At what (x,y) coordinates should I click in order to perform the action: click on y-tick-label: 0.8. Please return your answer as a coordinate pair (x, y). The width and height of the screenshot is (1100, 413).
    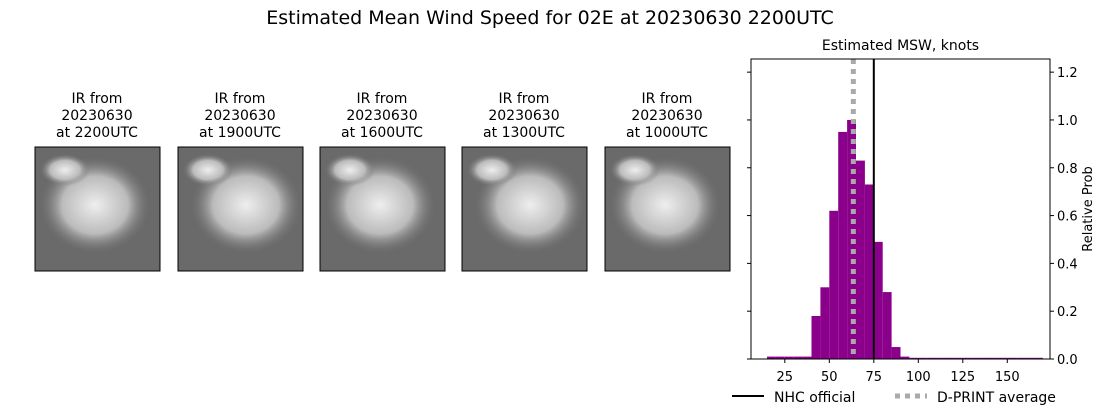
    Looking at the image, I should click on (1067, 169).